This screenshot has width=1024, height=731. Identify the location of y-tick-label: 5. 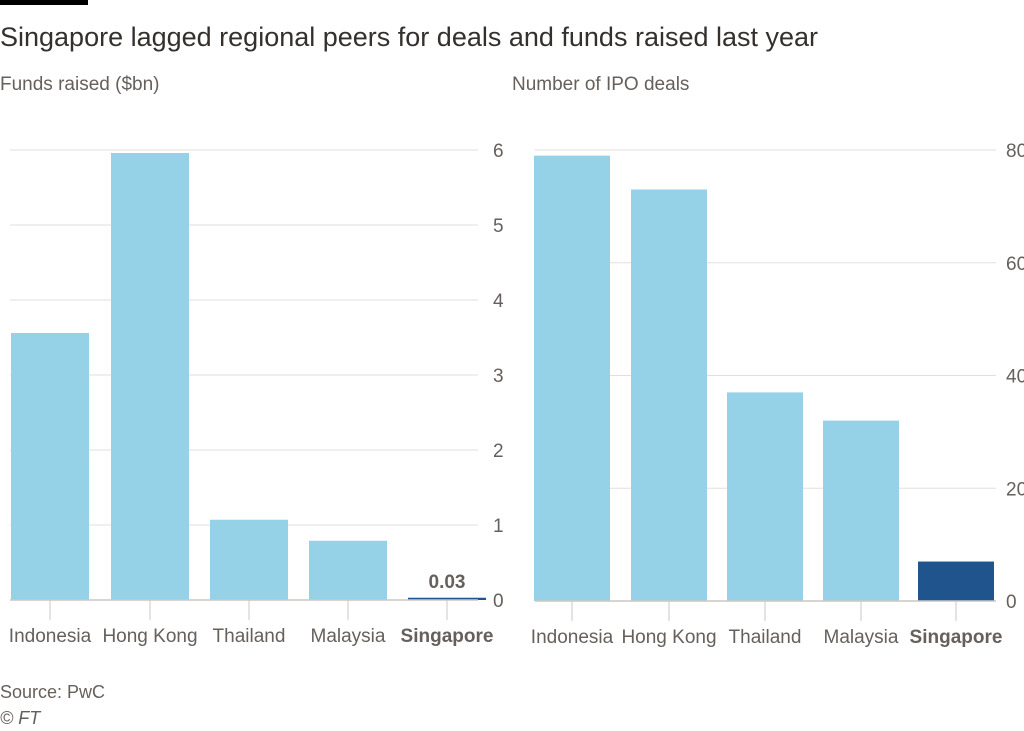
(498, 226).